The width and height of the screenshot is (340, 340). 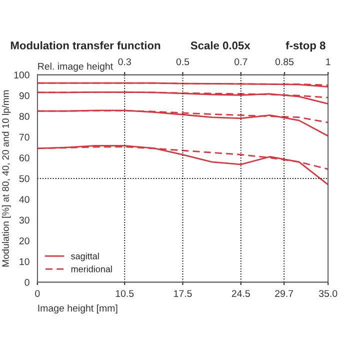 I want to click on chart-title: Modulation transfer function, so click(x=85, y=45).